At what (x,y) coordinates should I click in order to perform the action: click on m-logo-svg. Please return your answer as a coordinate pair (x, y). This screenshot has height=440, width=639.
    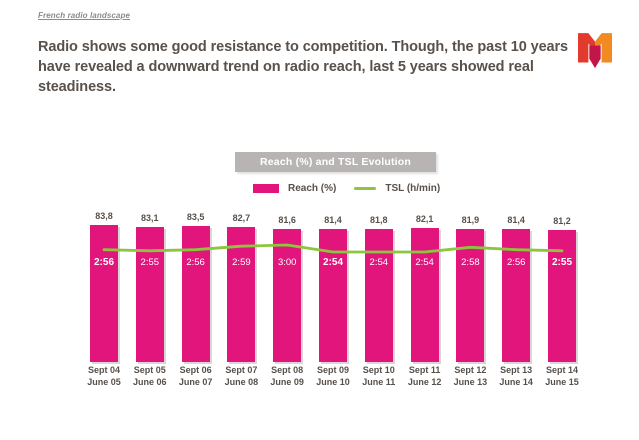
    Looking at the image, I should click on (595, 51).